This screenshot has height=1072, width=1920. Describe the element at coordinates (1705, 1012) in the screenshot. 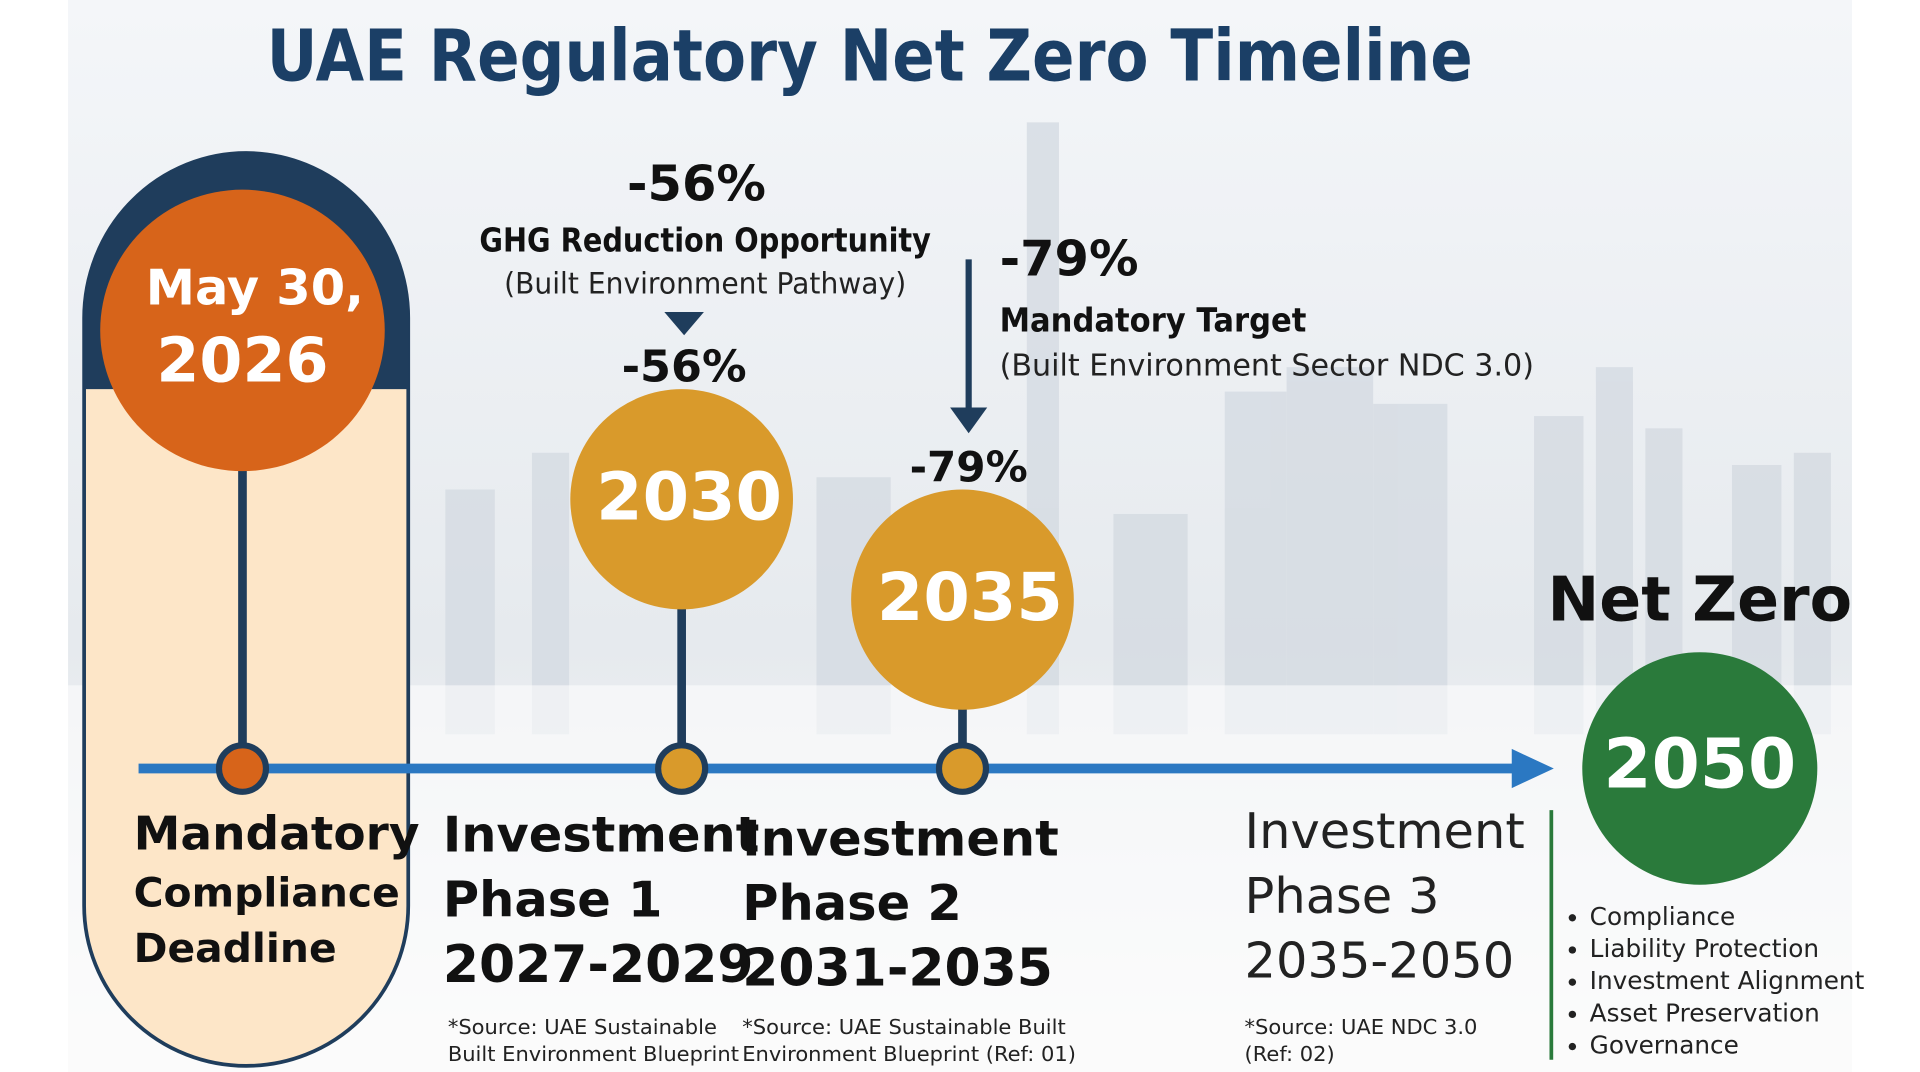

I see `bullet: Asset Preservation` at that location.